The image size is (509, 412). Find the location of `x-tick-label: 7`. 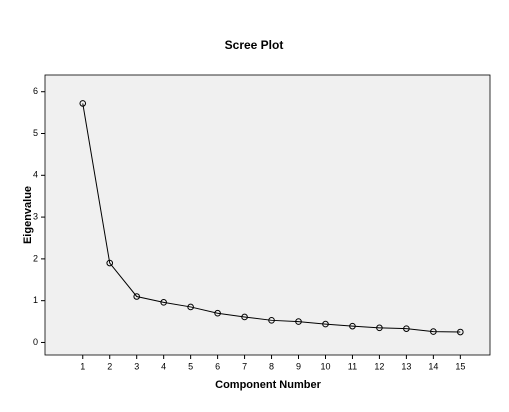

x-tick-label: 7 is located at coordinates (244, 366).